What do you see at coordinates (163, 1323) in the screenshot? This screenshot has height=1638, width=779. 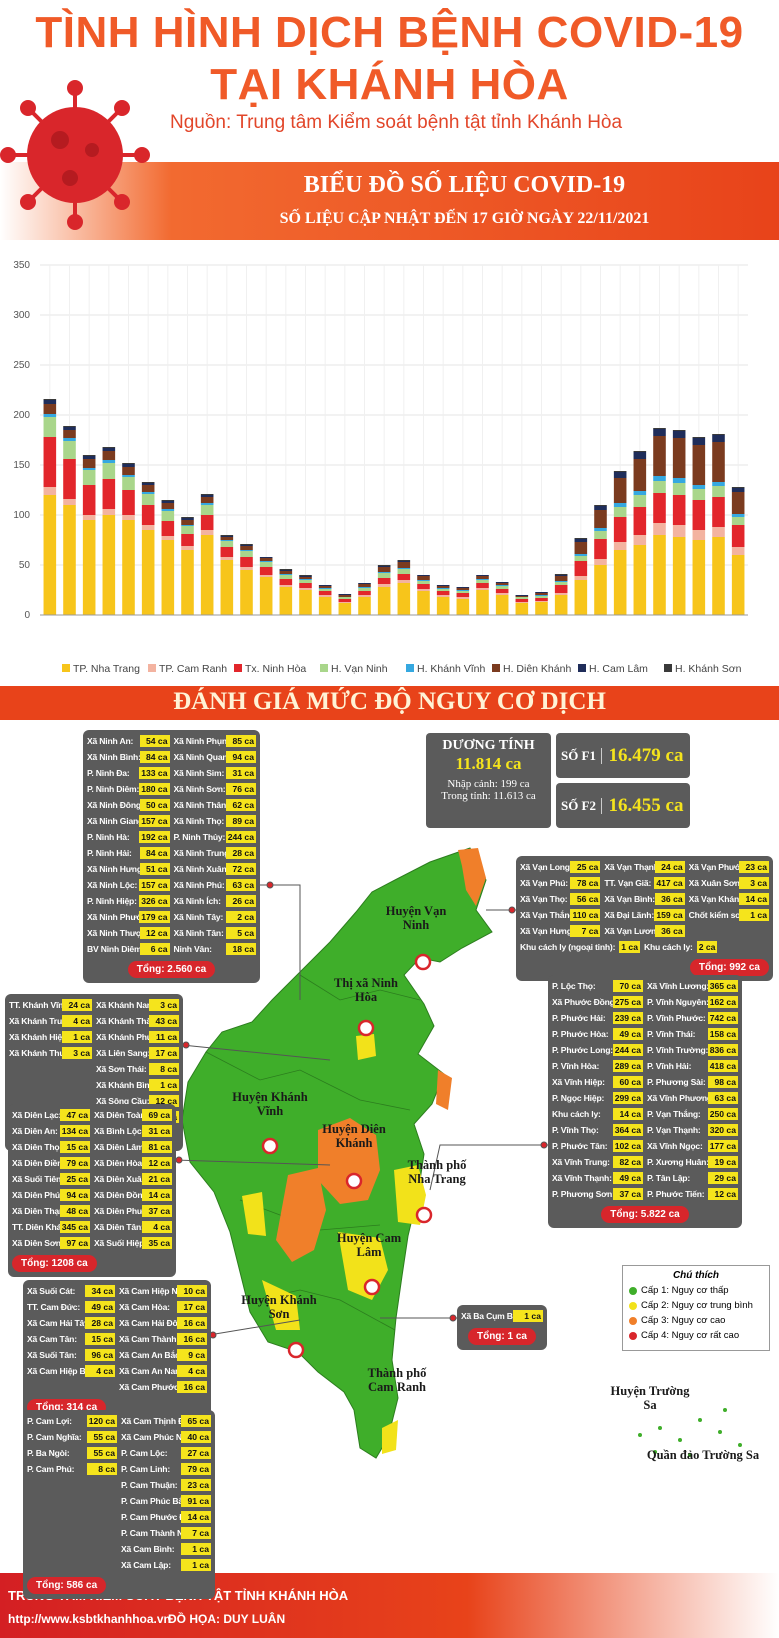 I see `panel-row: Xã Cam Hải Đông:16 ca` at bounding box center [163, 1323].